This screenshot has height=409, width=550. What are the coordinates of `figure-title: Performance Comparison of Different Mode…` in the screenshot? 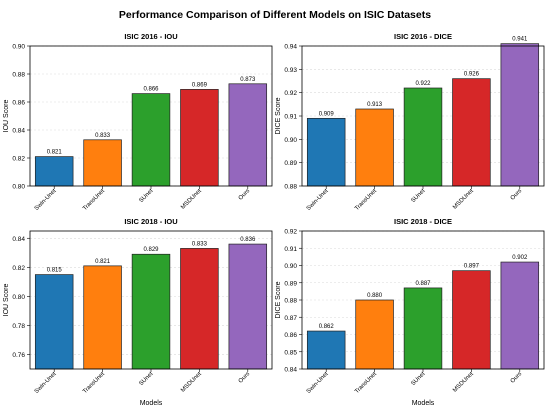 It's located at (275, 15).